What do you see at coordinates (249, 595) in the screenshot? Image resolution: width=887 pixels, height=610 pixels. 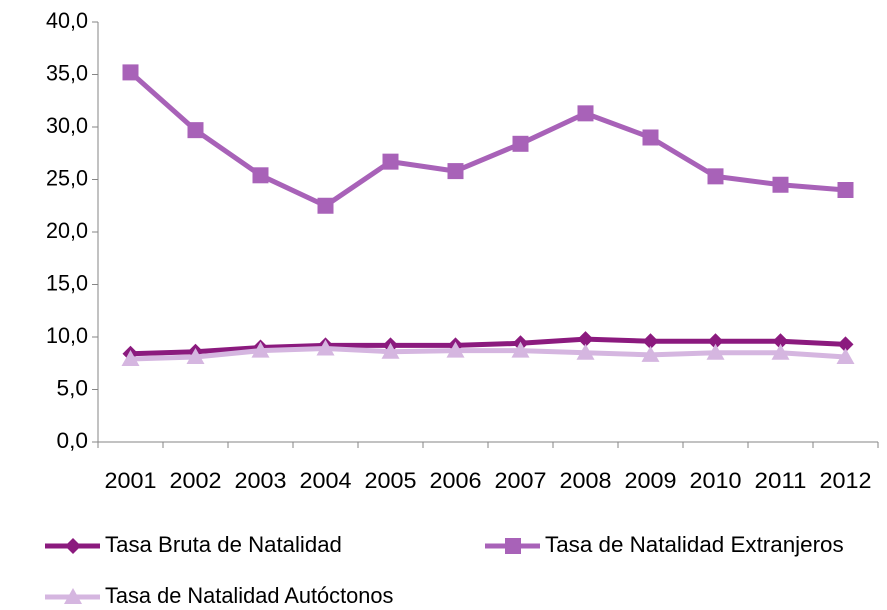 I see `legend-label: Tasa de Natalidad Autóctonos` at bounding box center [249, 595].